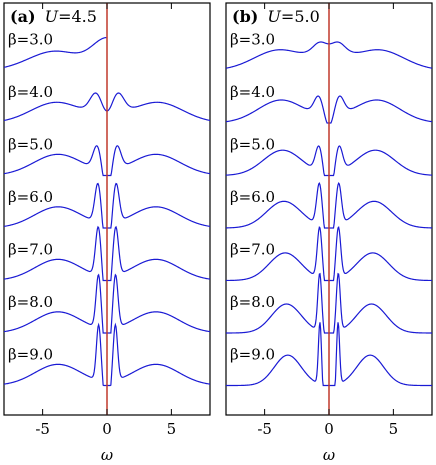 Image resolution: width=436 pixels, height=465 pixels. What do you see at coordinates (23, 16) in the screenshot?
I see `panel-a-letter: (a)` at bounding box center [23, 16].